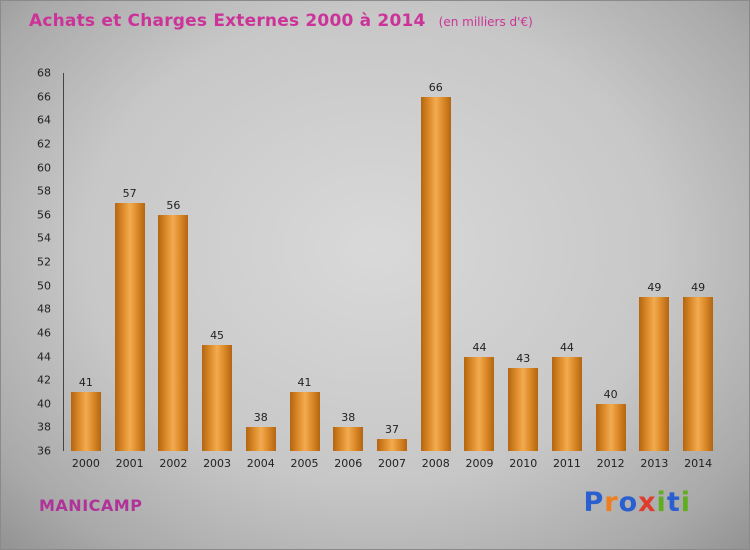 This screenshot has width=750, height=550. I want to click on company-label: MANICAMP, so click(91, 505).